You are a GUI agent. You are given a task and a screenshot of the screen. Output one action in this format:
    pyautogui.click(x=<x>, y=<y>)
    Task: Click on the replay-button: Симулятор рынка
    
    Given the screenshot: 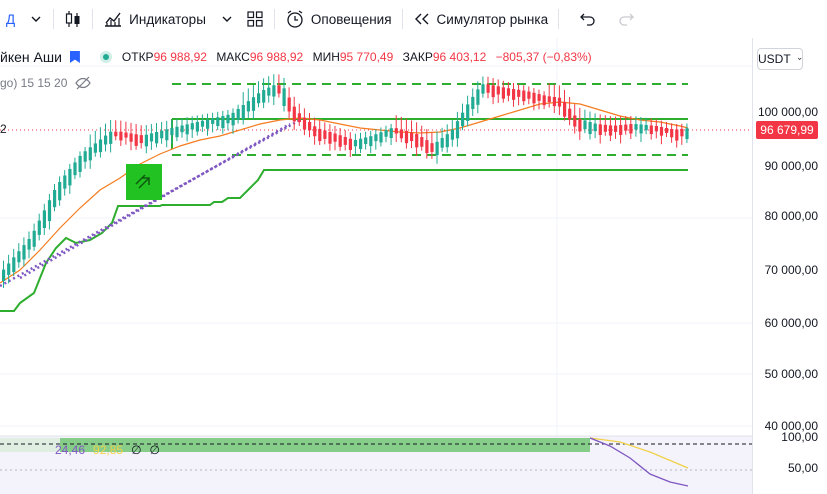 What is the action you would take?
    pyautogui.click(x=481, y=19)
    